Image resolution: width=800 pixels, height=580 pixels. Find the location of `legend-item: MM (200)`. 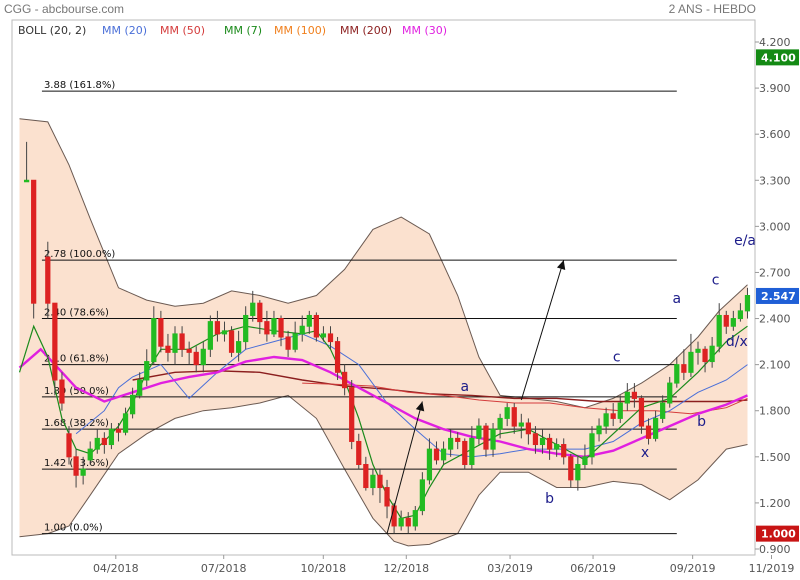

legend-item: MM (200) is located at coordinates (366, 30).